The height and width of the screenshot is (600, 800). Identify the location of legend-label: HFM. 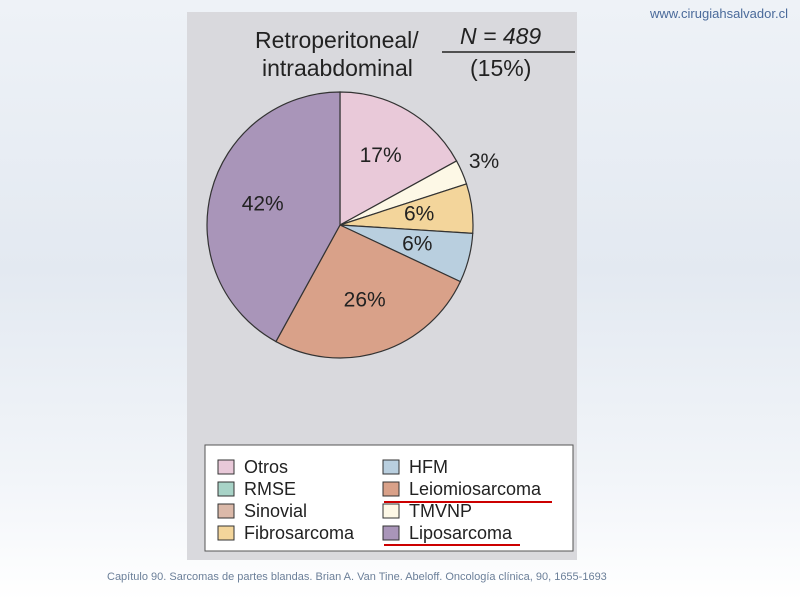
(428, 467).